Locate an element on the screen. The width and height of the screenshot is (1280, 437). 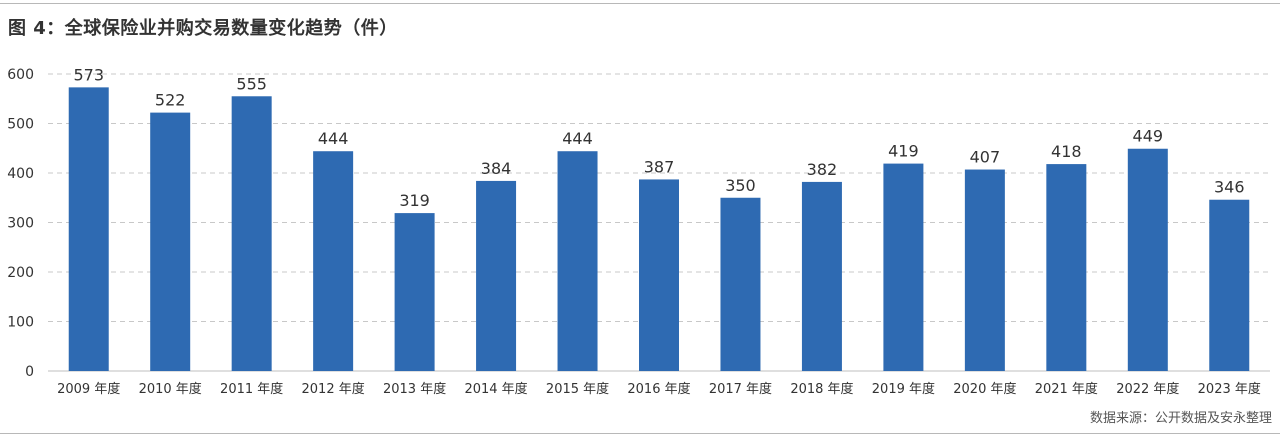
x-tick-label: 2013 年度 is located at coordinates (414, 389).